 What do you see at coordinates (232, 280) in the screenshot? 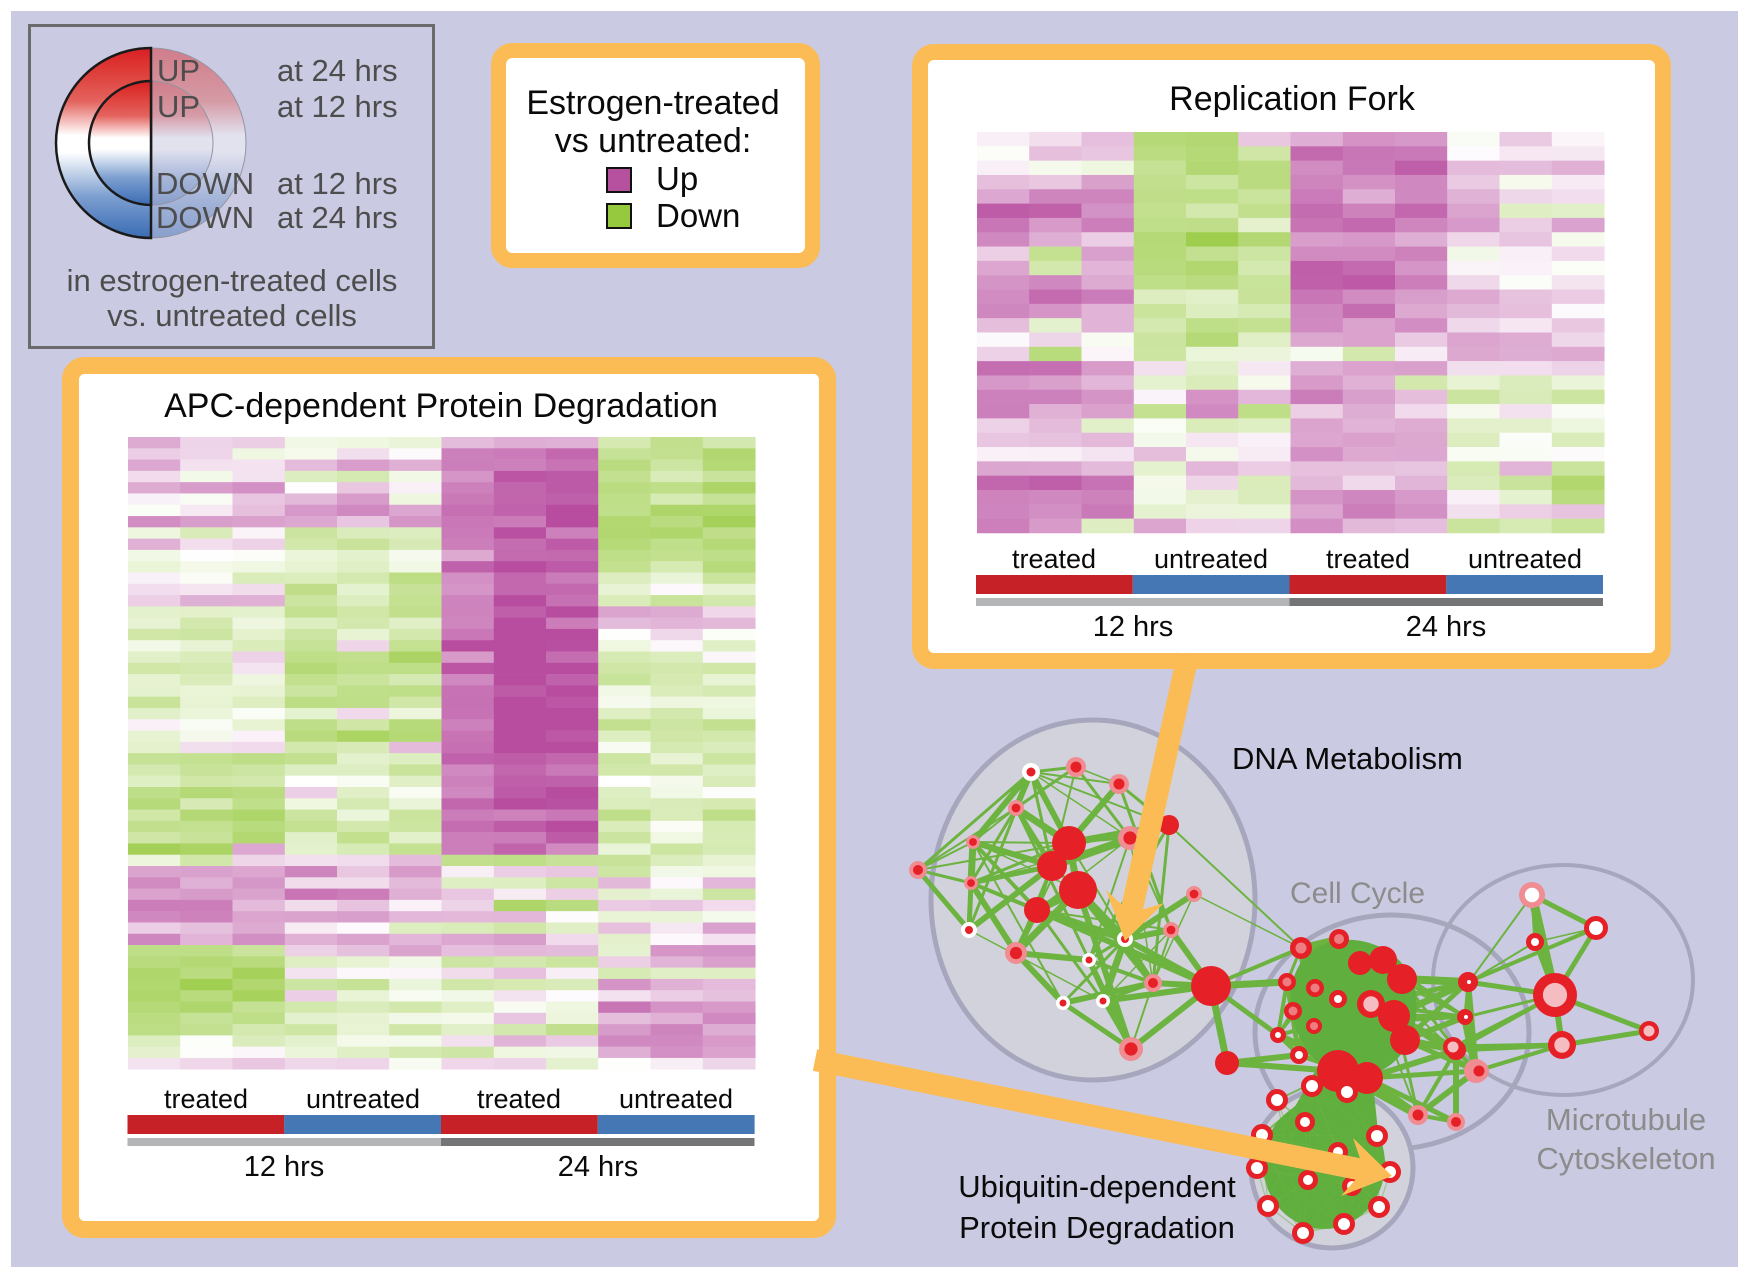
I see `svg-text: in estrogen-treated cells` at bounding box center [232, 280].